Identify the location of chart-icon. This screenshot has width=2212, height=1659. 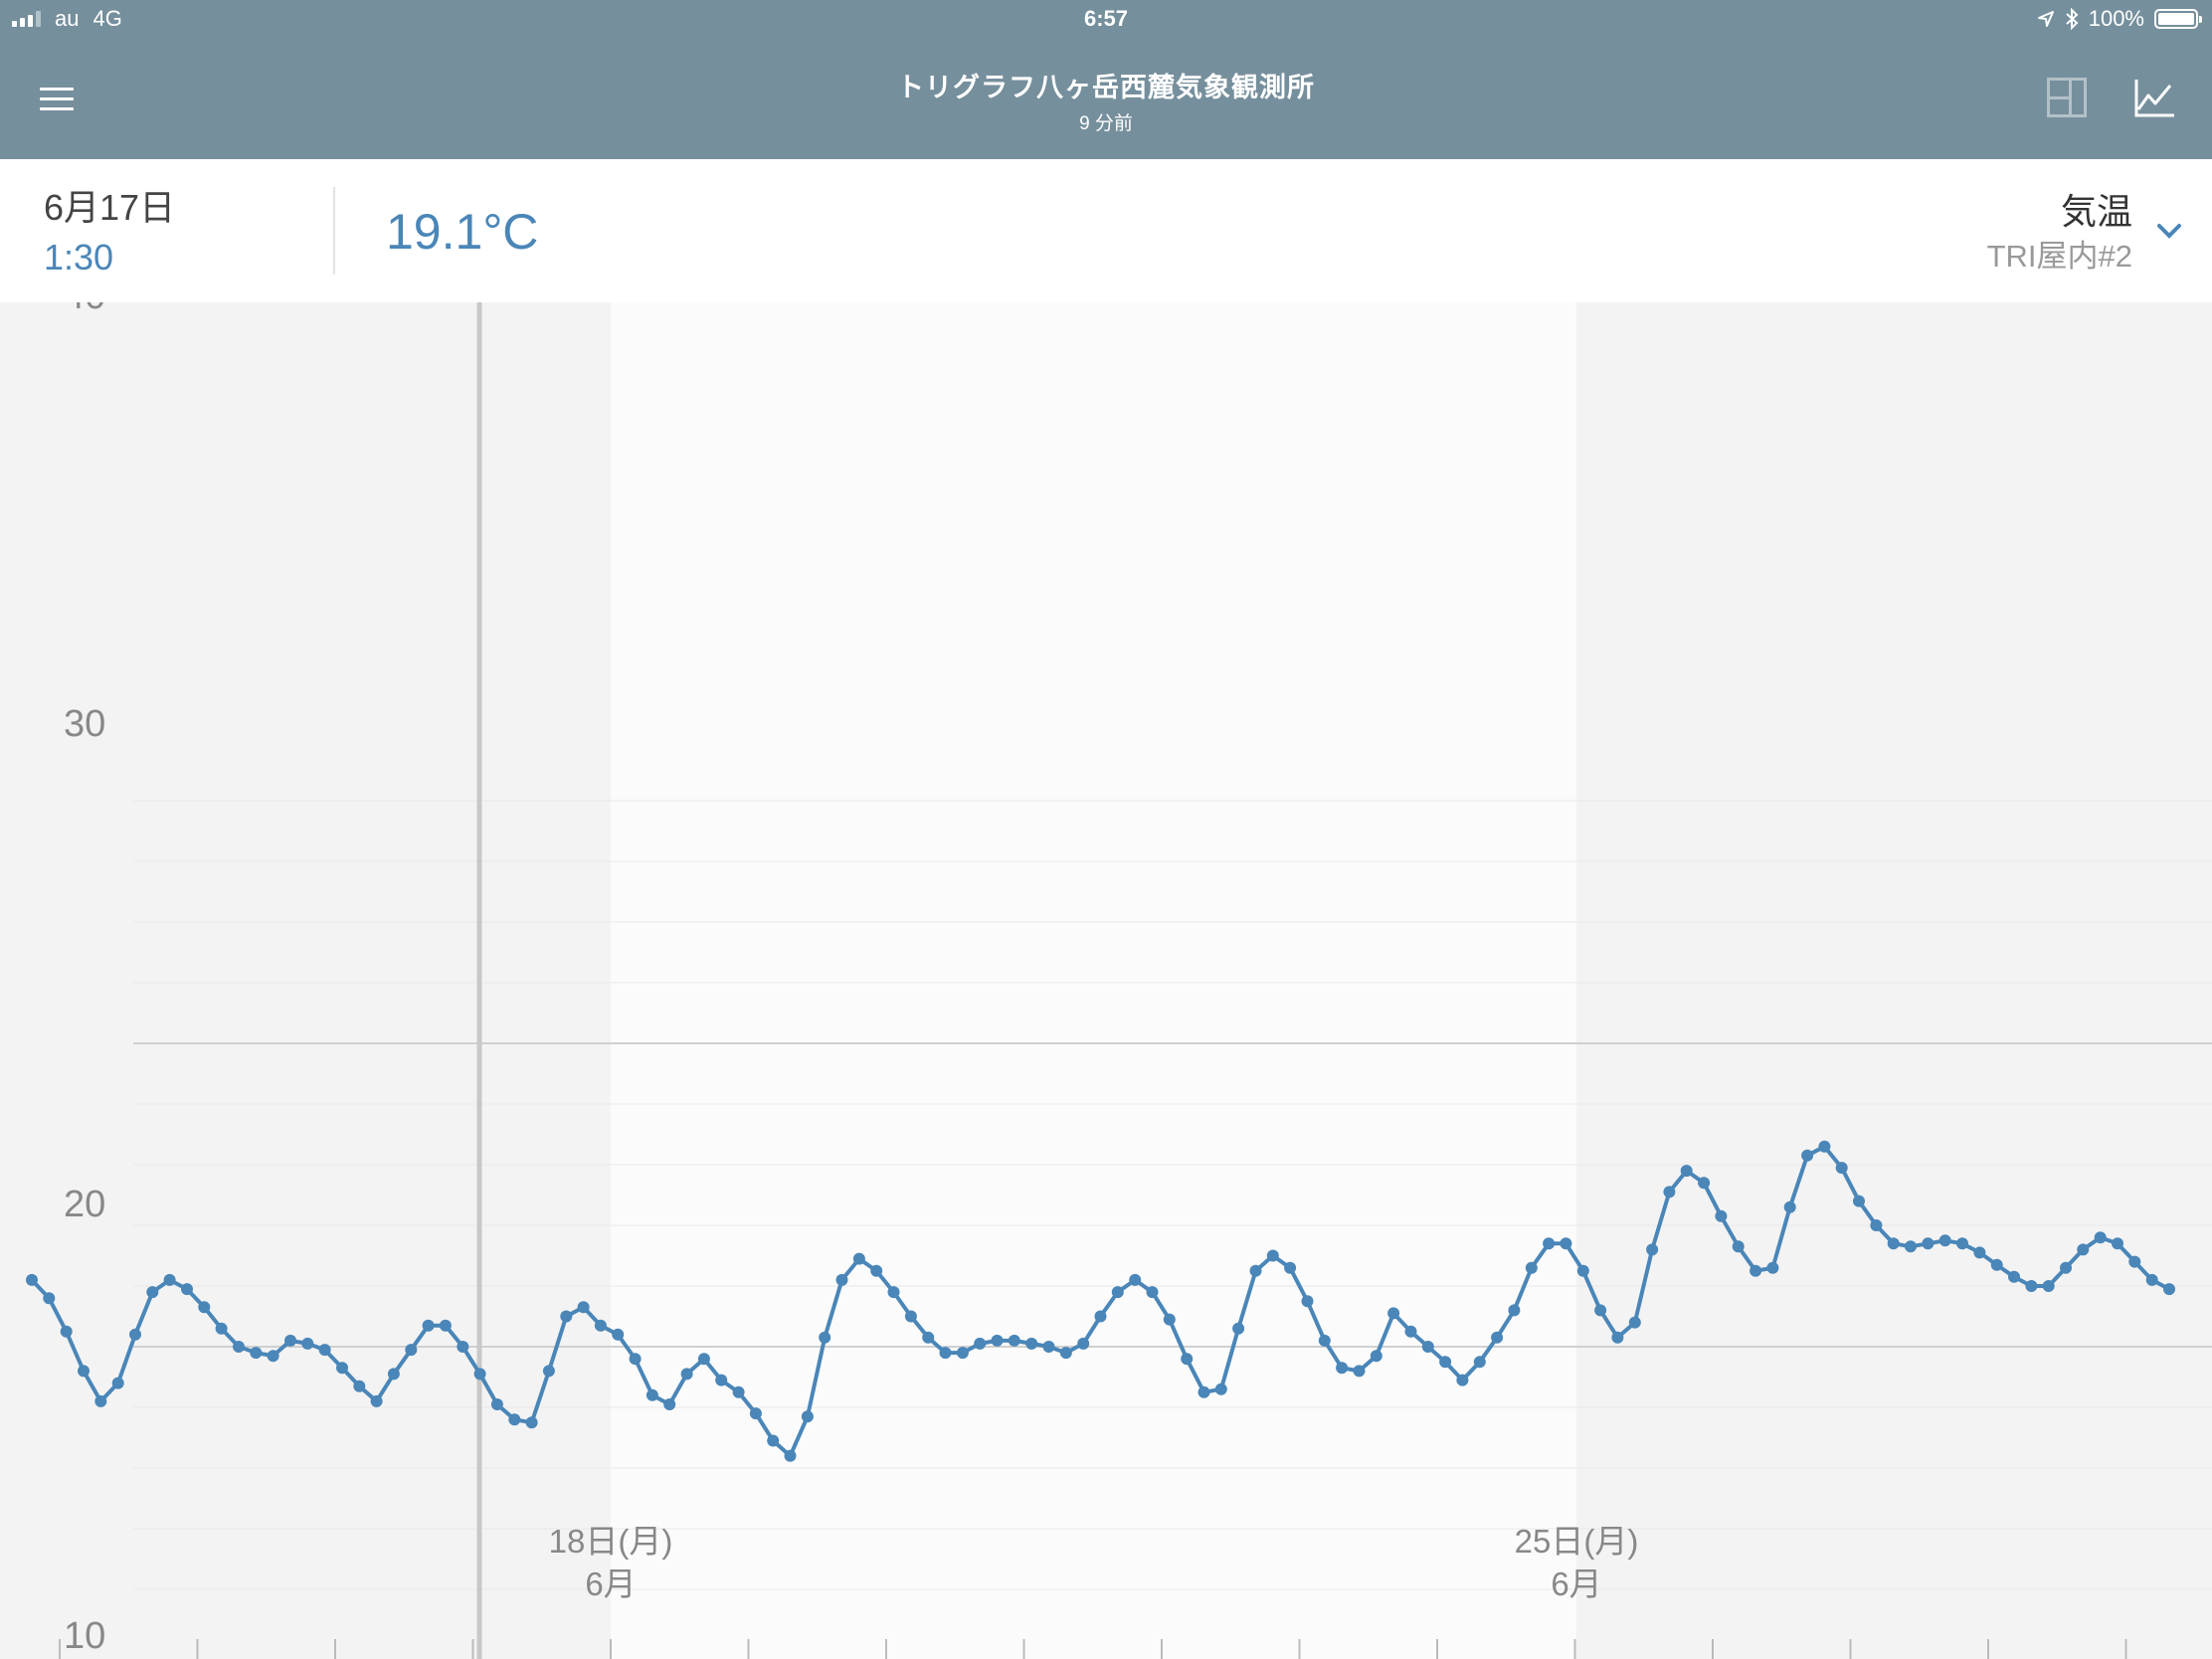
(2154, 97).